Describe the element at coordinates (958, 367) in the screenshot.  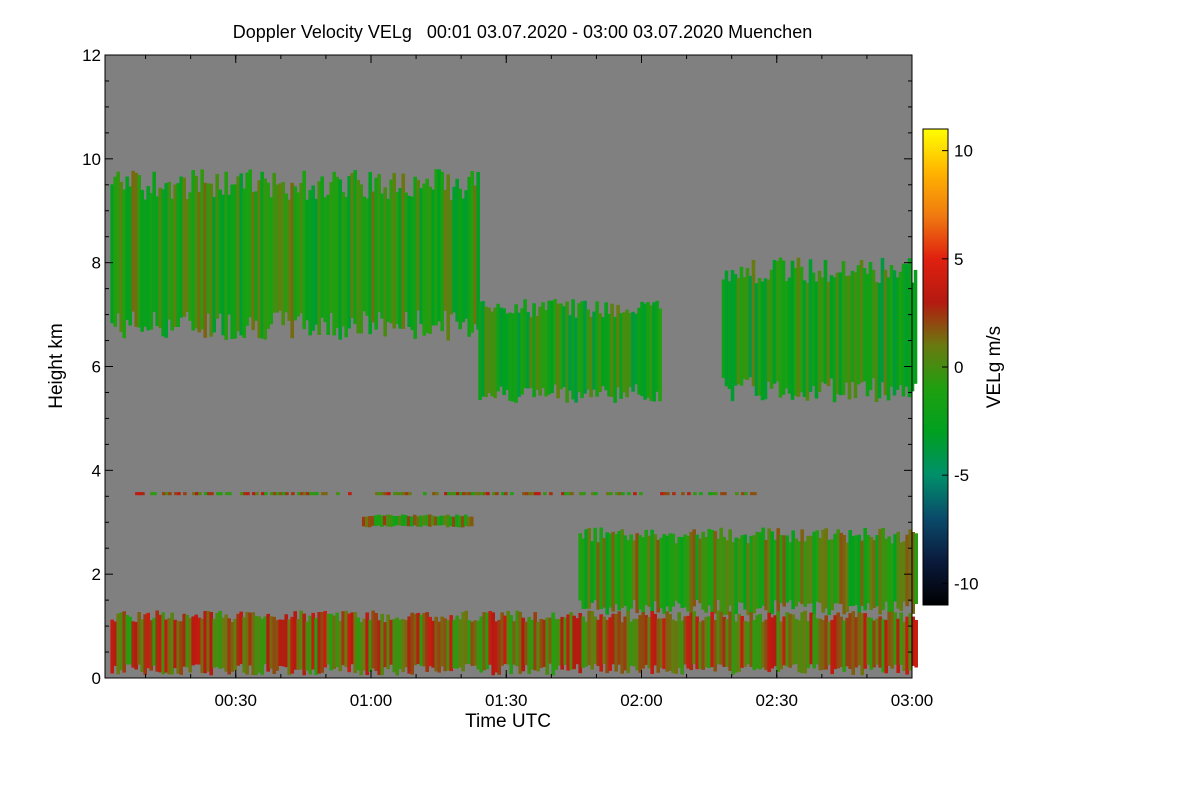
I see `colorbar-tick-label: 0` at that location.